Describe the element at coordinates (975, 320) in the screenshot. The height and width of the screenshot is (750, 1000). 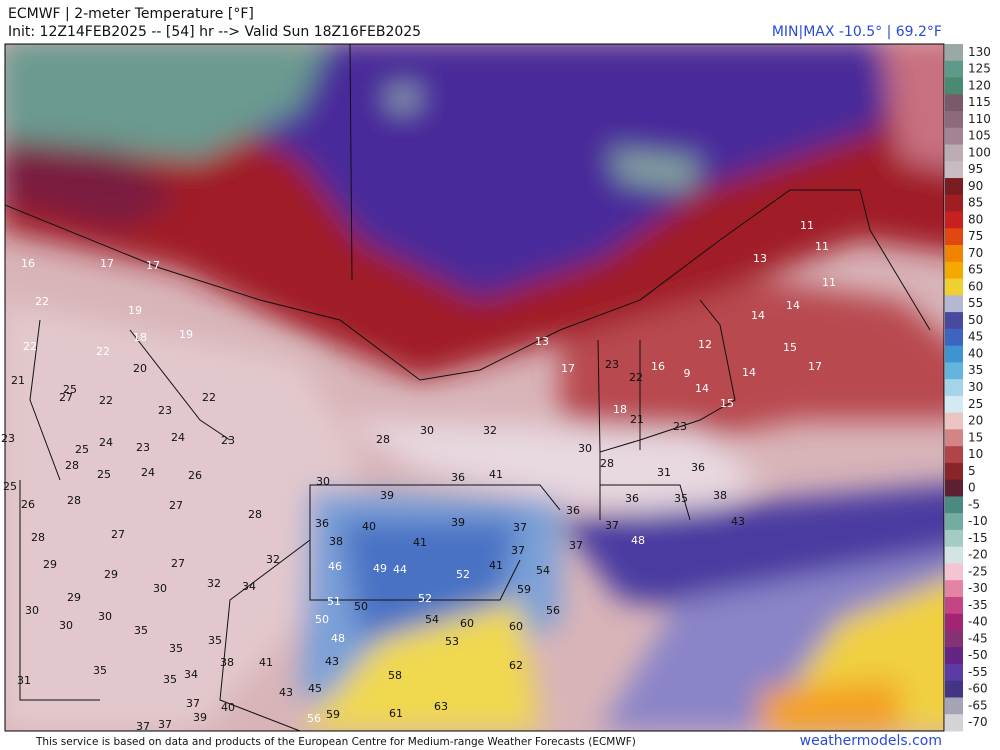
I see `colorbar-label: 50` at that location.